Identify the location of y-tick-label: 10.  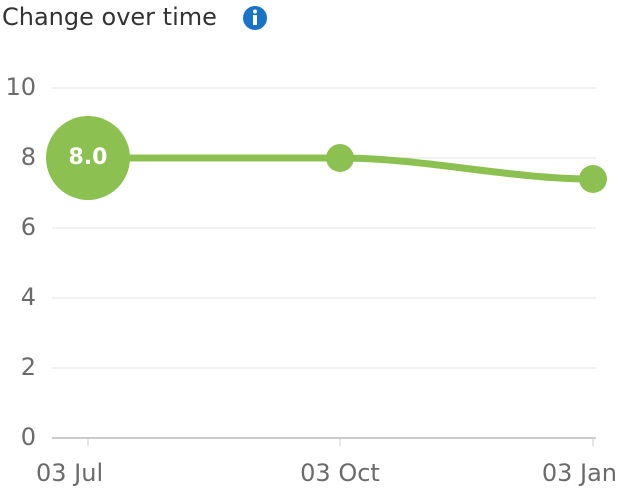
(20, 87).